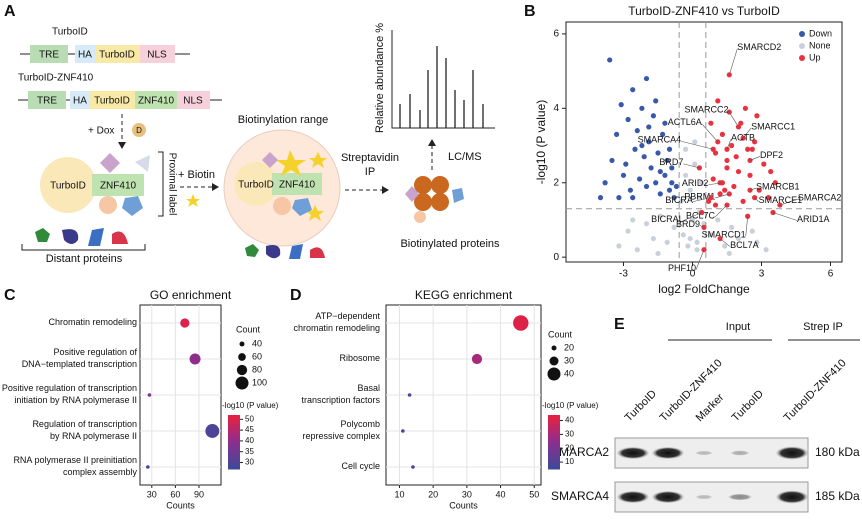  What do you see at coordinates (336, 322) in the screenshot?
I see `category-label: ATP−dependent chromatin remodeling` at bounding box center [336, 322].